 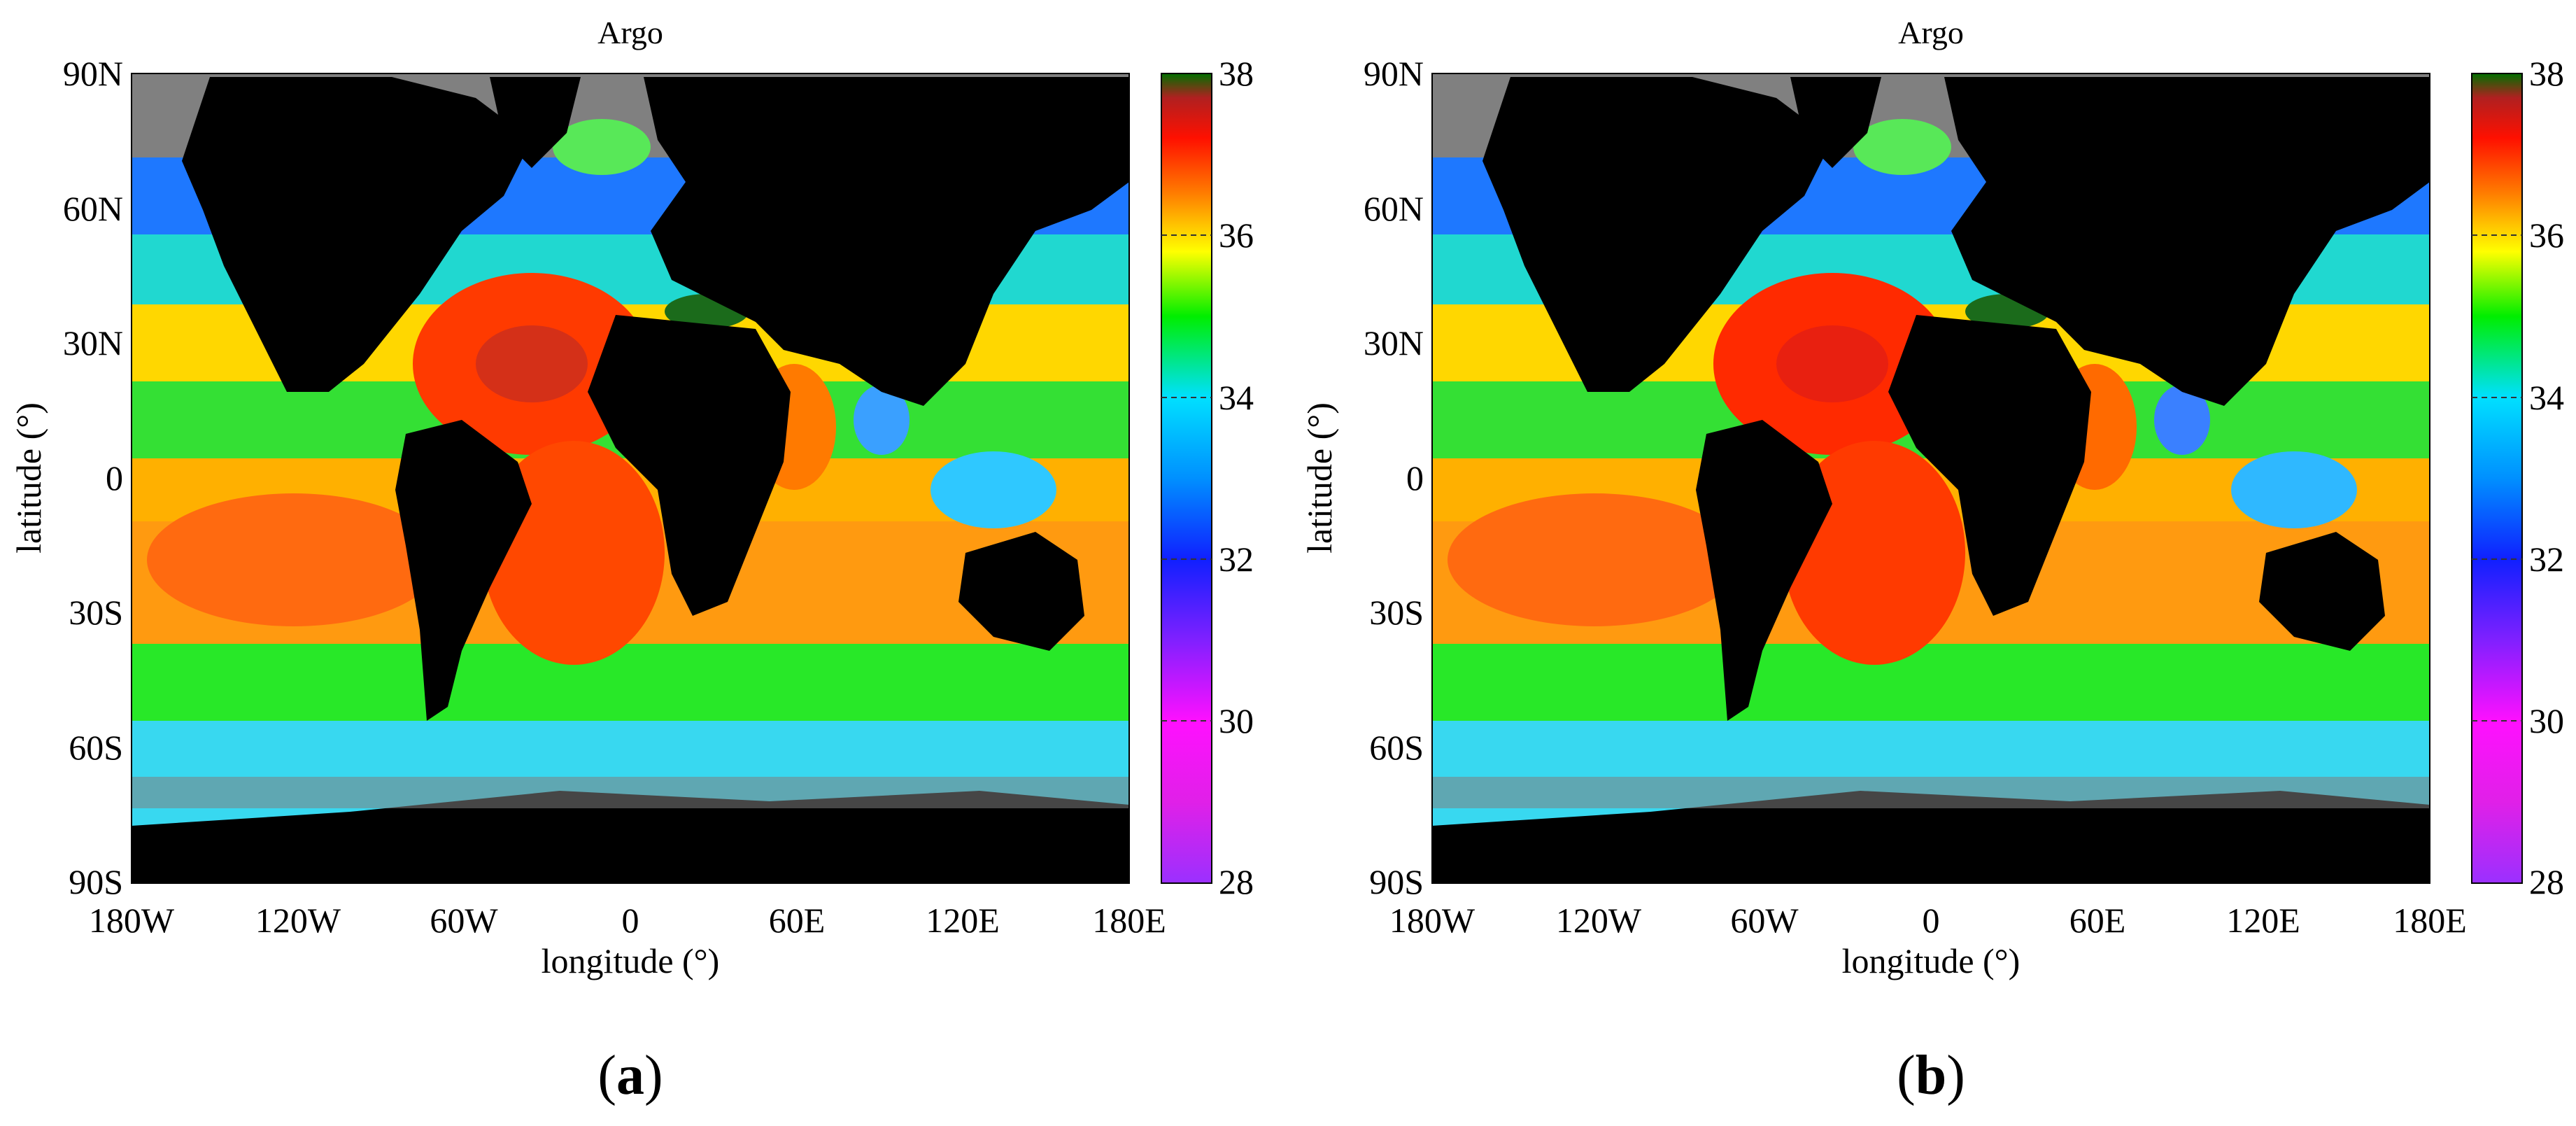 I want to click on panel-label: (b), so click(x=1931, y=1075).